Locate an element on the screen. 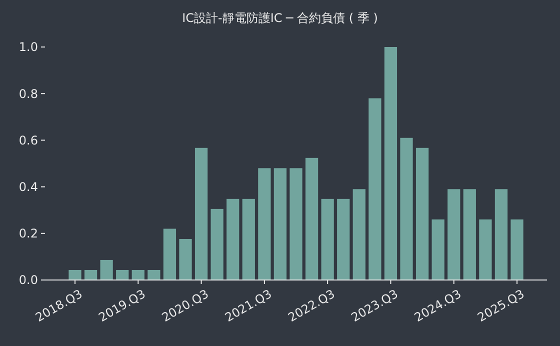  y-tick-label: 0.8 is located at coordinates (28, 93).